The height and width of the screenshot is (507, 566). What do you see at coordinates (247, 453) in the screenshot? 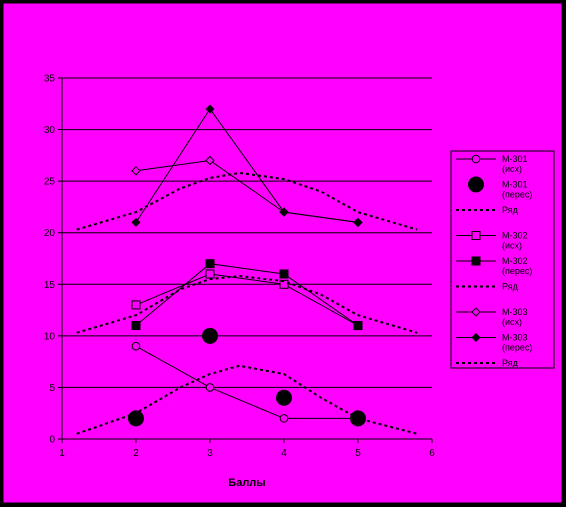
I see `x-axis-tick-labels: 1 2 3 4 5 6` at bounding box center [247, 453].